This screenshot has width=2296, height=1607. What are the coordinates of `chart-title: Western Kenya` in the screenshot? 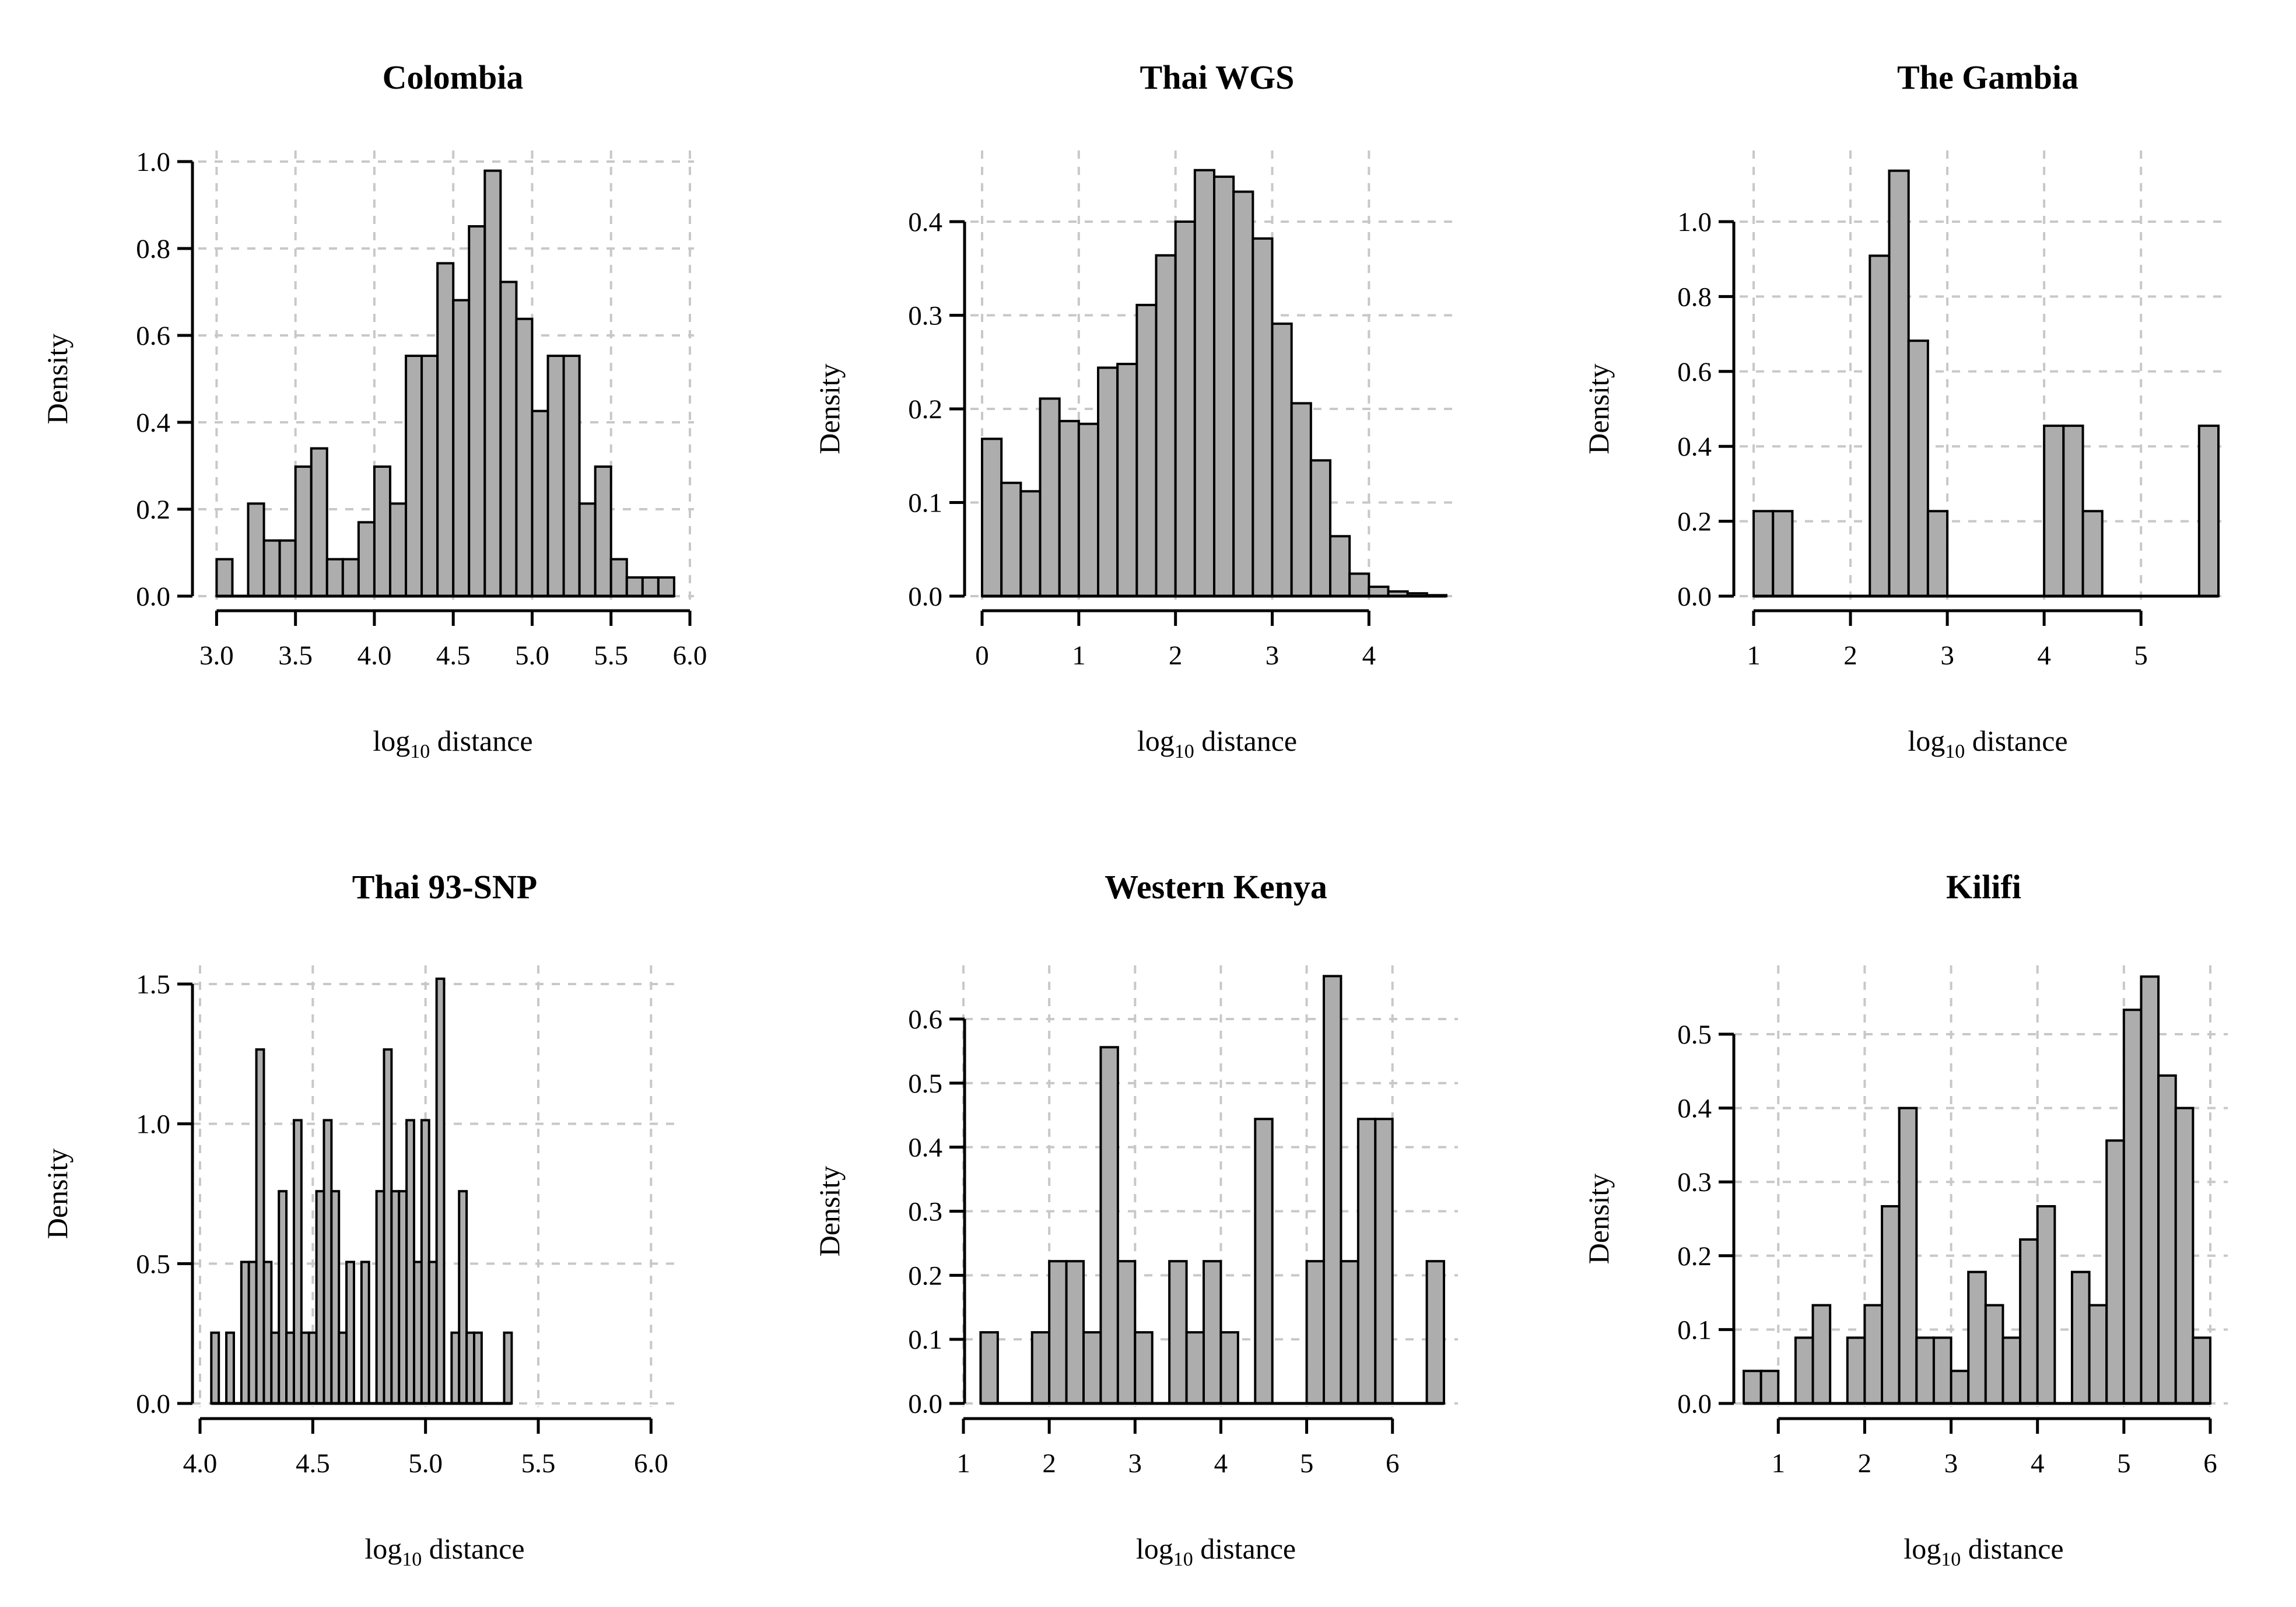 It's located at (1216, 887).